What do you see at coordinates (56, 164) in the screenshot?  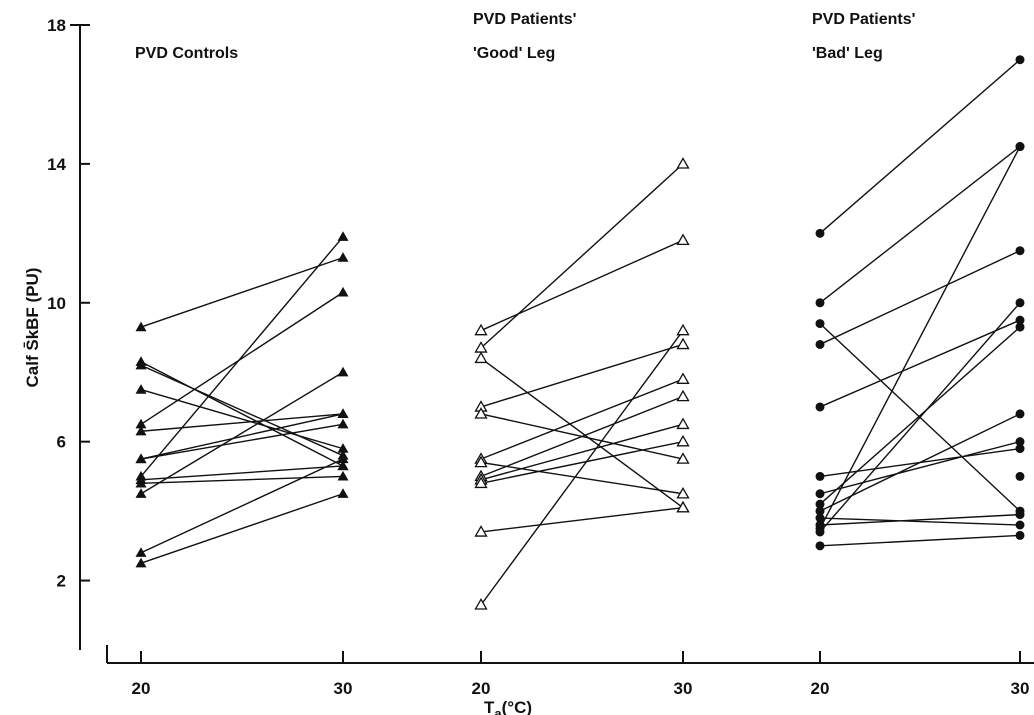 I see `y-tick-label: 14` at bounding box center [56, 164].